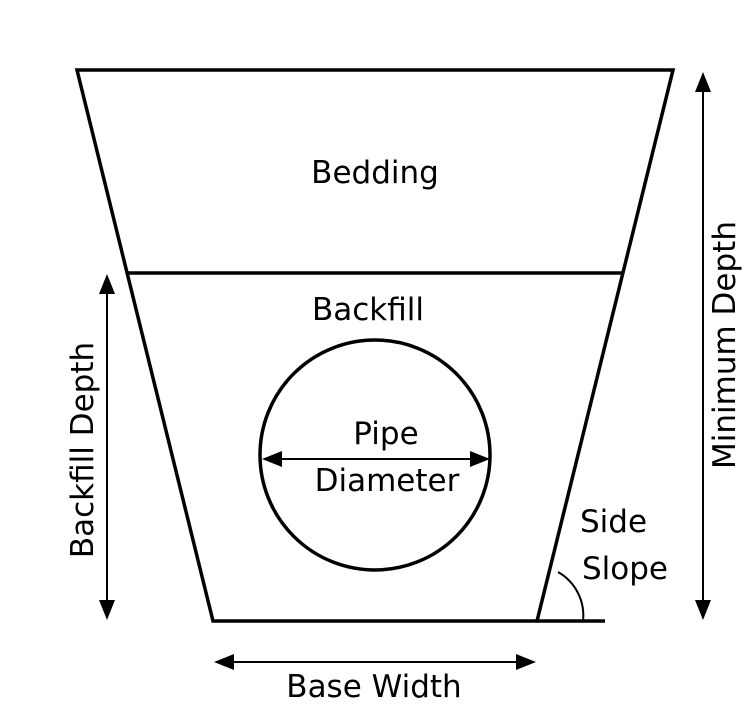  I want to click on bedding-label: Bedding, so click(375, 173).